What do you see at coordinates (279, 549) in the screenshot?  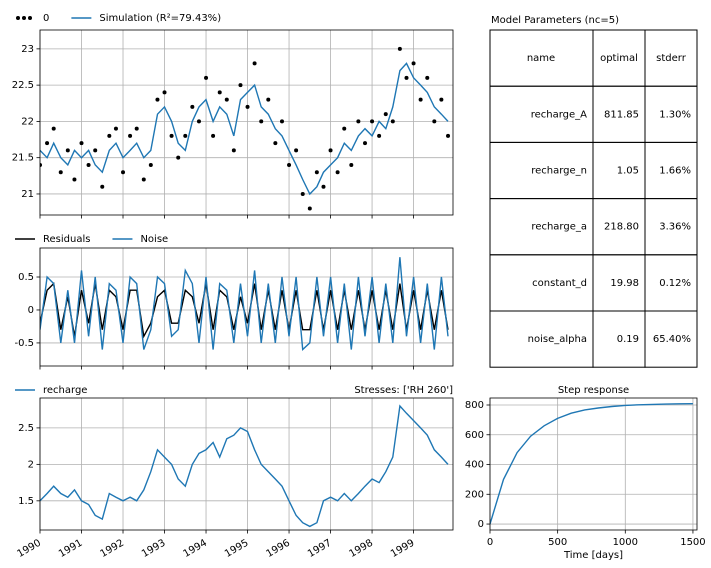 I see `x-tick-label: 1996` at bounding box center [279, 549].